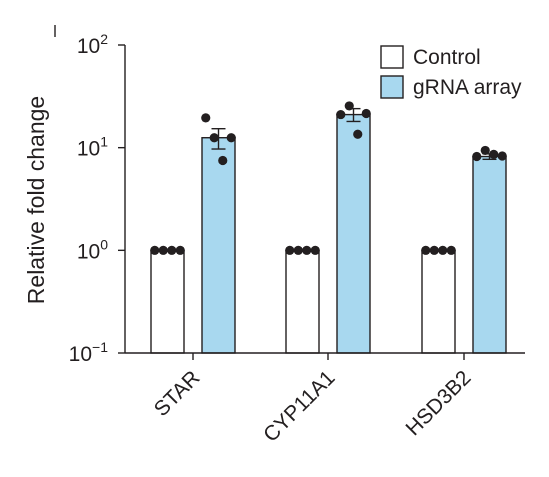  I want to click on legend-label-grna-array: gRNA array, so click(467, 87).